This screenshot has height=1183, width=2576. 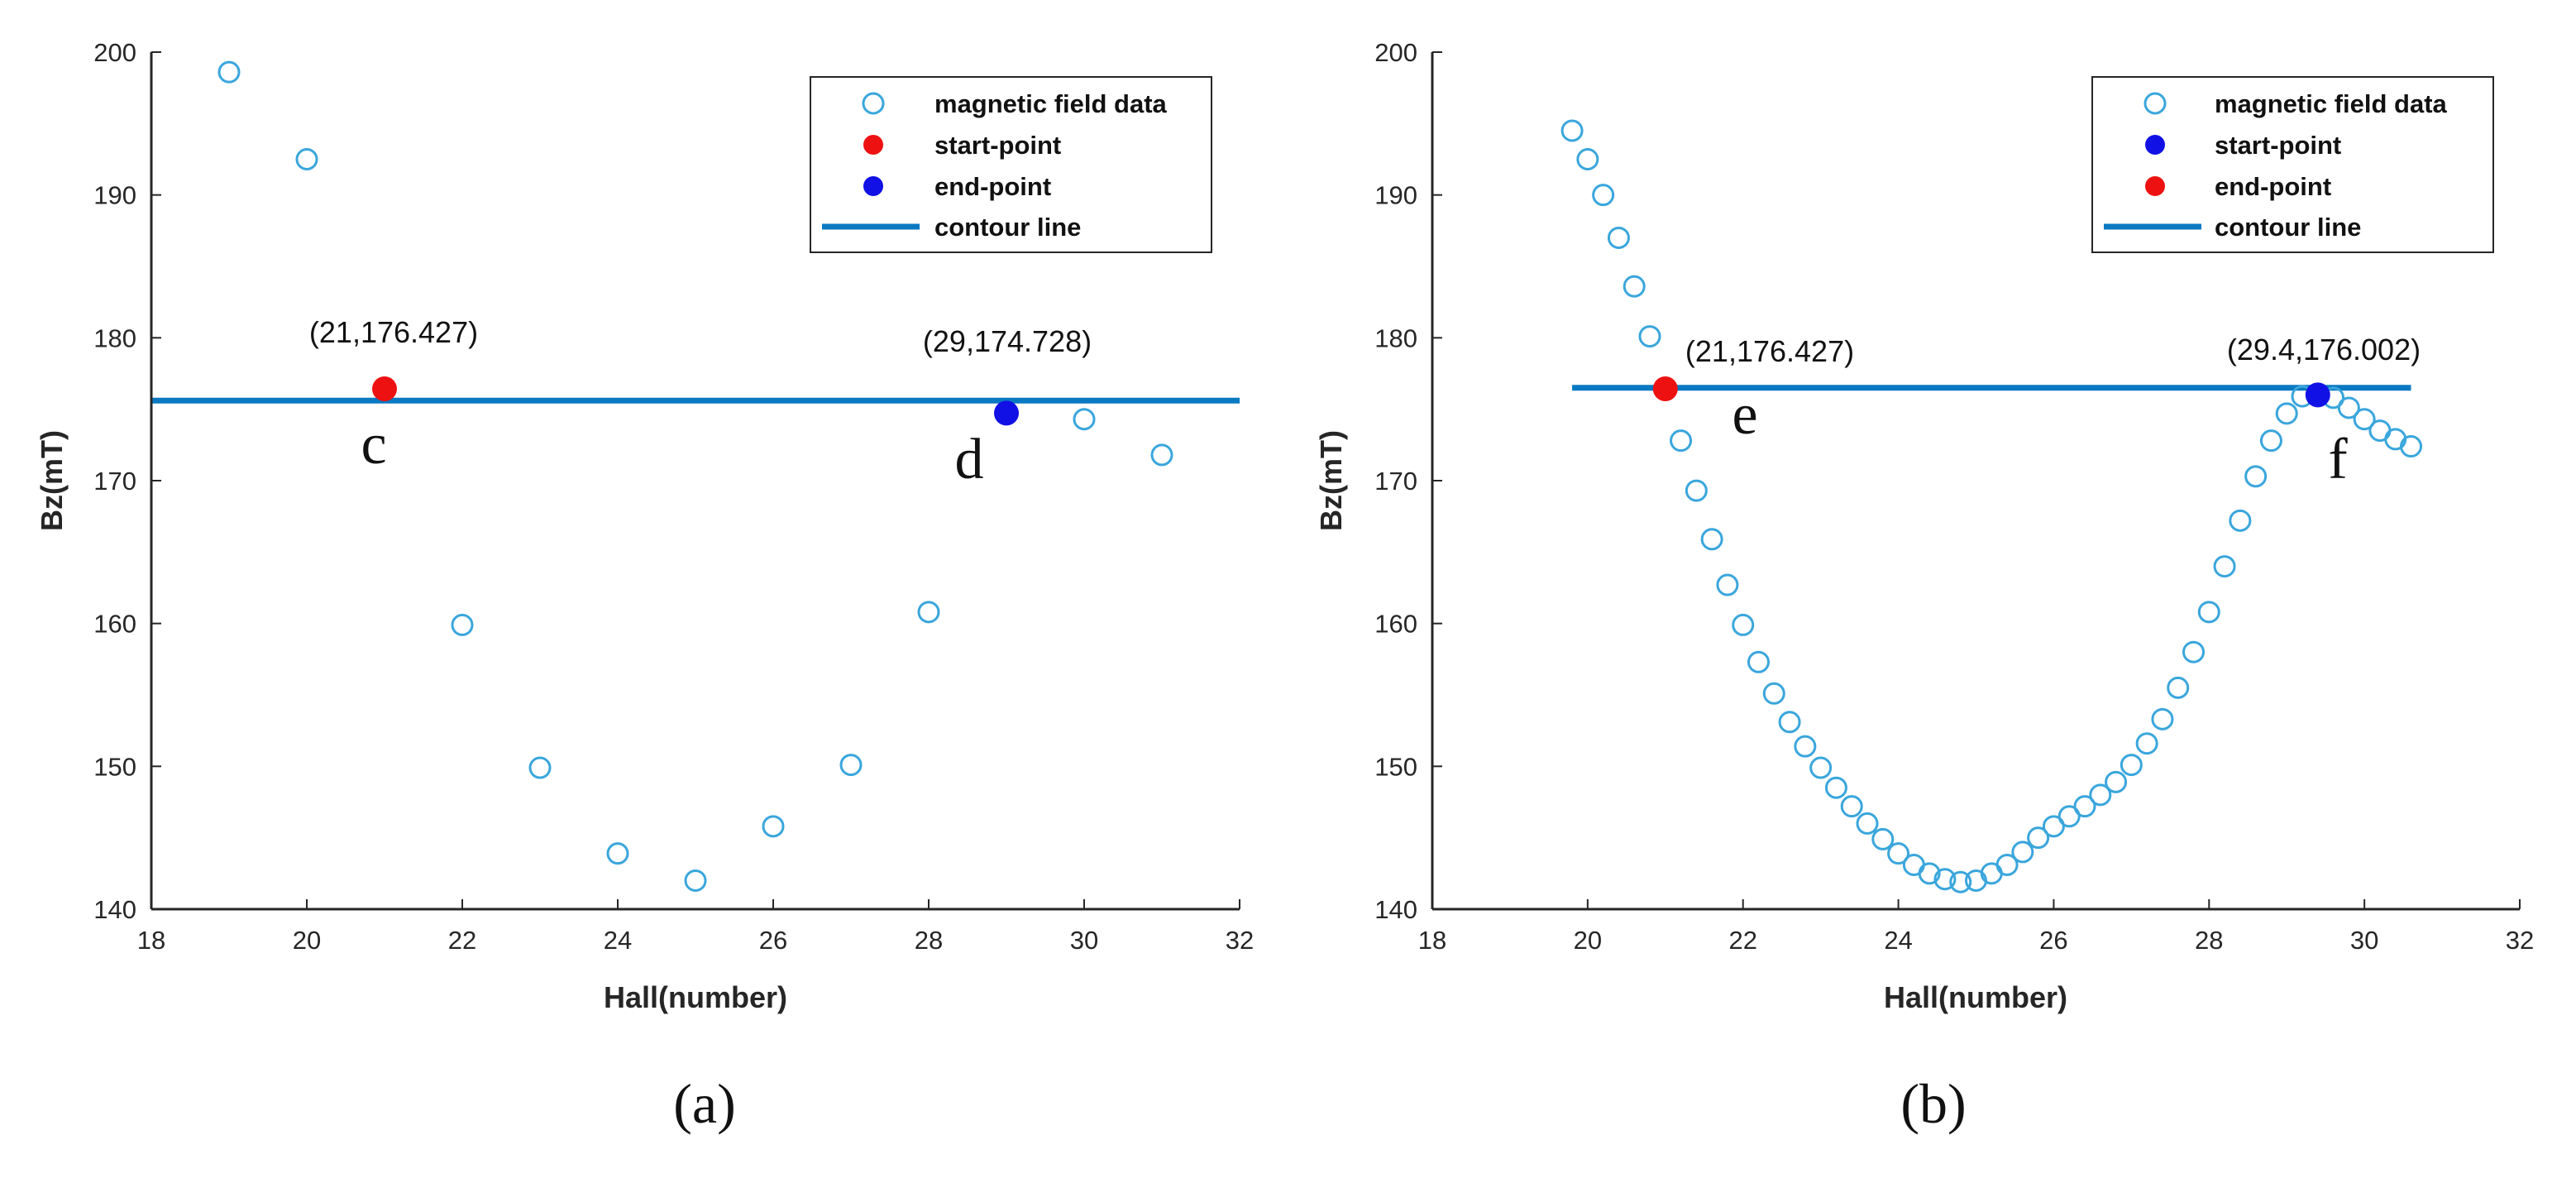 What do you see at coordinates (1991, 392) in the screenshot?
I see `special-points-b` at bounding box center [1991, 392].